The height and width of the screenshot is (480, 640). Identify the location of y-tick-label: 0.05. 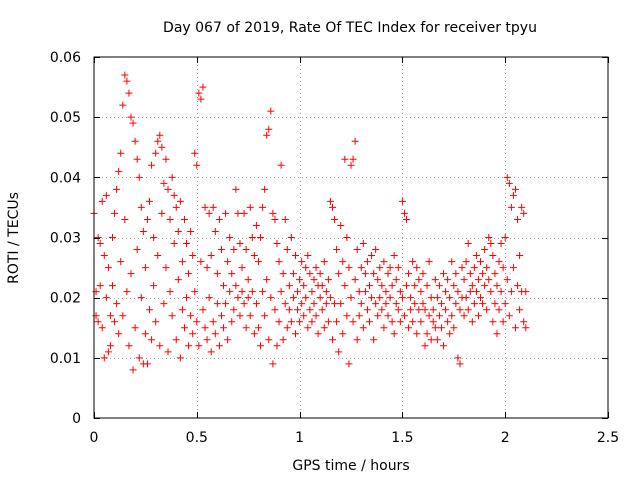
(65, 118).